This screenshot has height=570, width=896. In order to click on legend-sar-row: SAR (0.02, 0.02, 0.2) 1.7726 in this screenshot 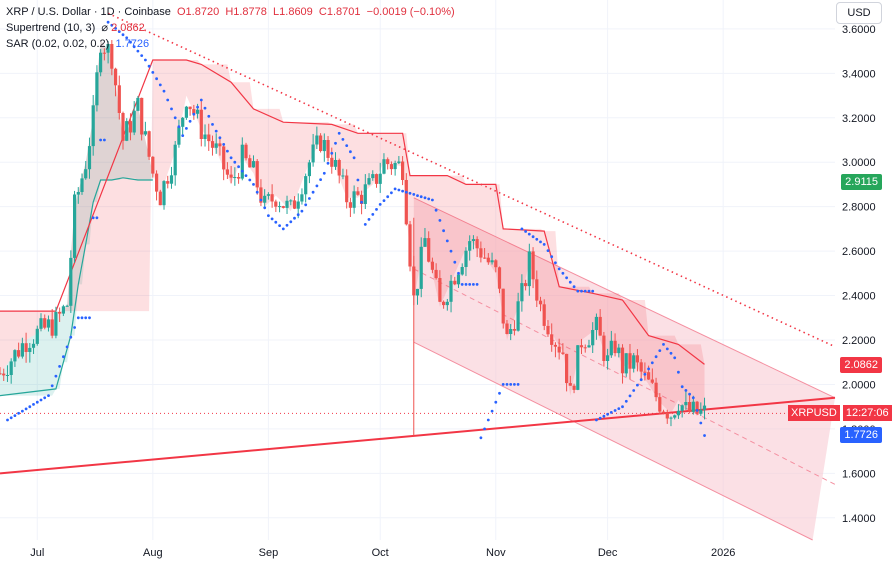, I will do `click(230, 44)`.